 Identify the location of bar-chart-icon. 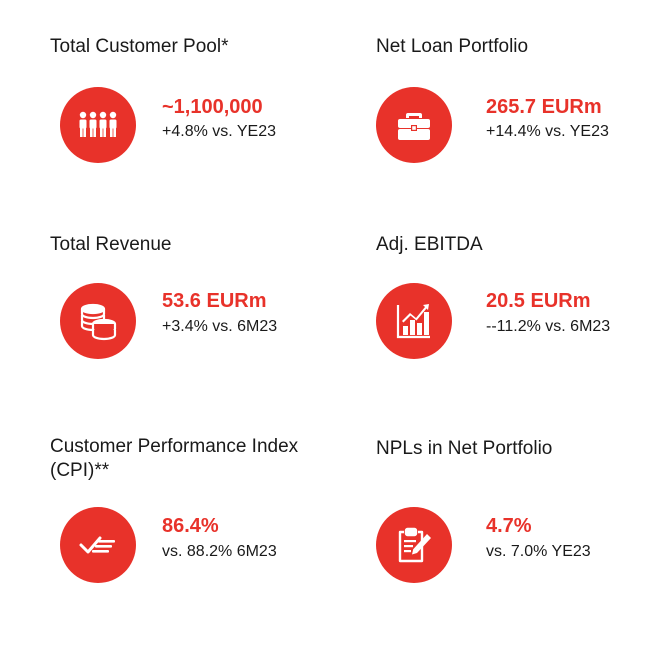
(414, 321).